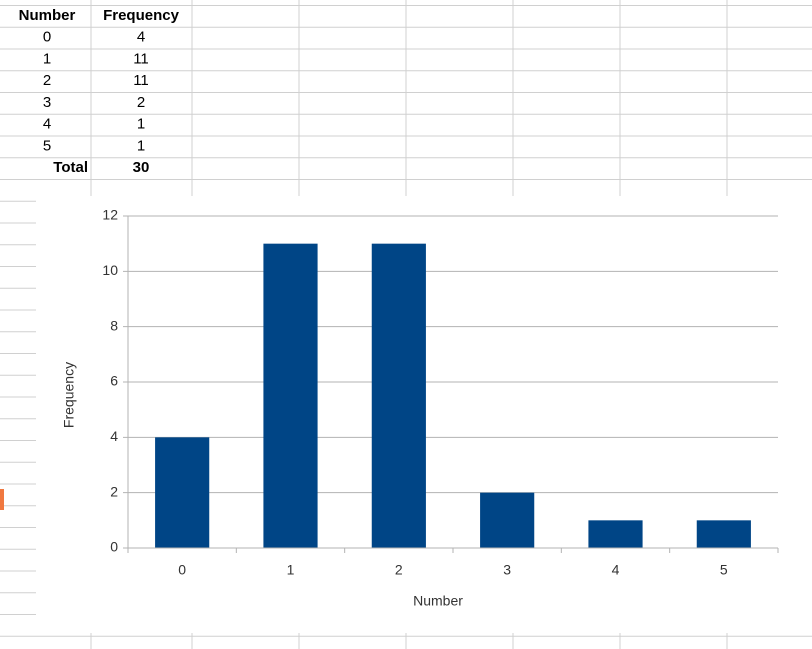 The height and width of the screenshot is (649, 812). I want to click on header-cell: Frequency, so click(141, 15).